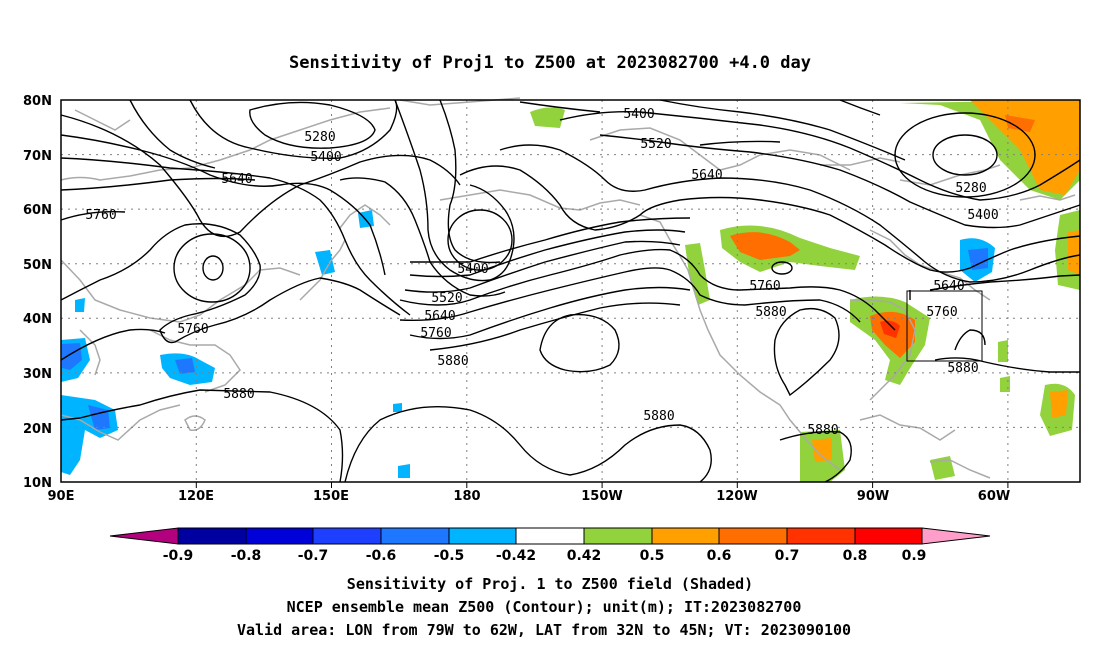 This screenshot has width=1100, height=650. Describe the element at coordinates (37, 429) in the screenshot. I see `lat-label: 20N` at that location.